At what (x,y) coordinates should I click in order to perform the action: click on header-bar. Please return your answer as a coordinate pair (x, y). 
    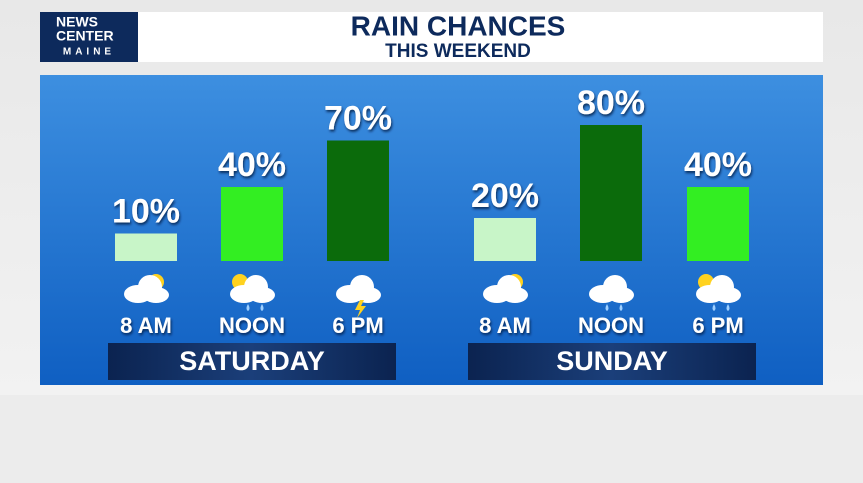
    Looking at the image, I should click on (431, 37).